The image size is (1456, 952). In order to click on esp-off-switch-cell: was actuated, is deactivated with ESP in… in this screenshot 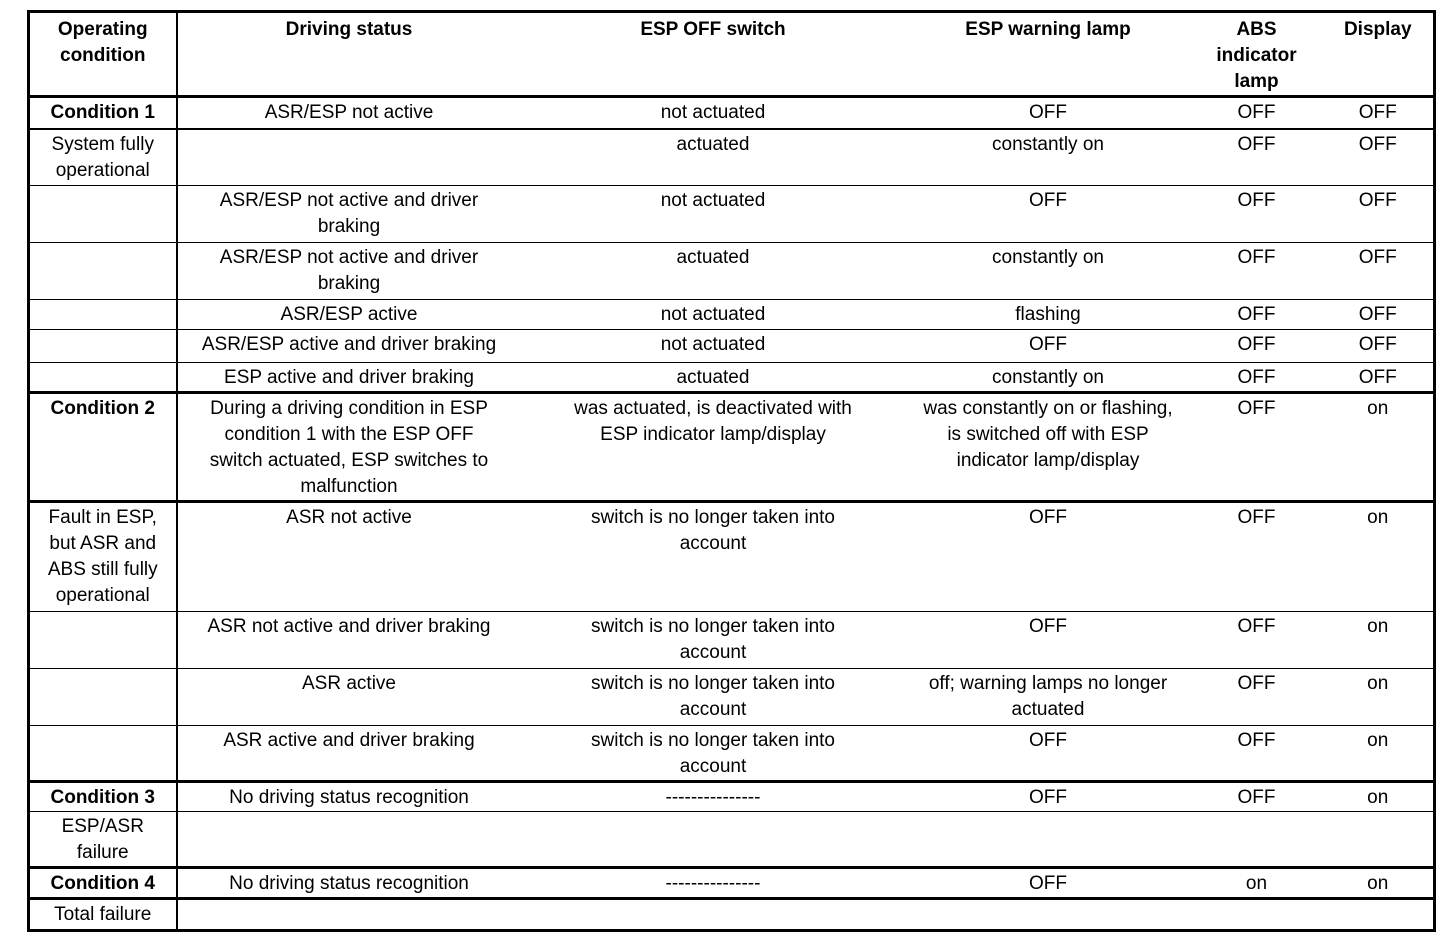, I will do `click(713, 447)`.